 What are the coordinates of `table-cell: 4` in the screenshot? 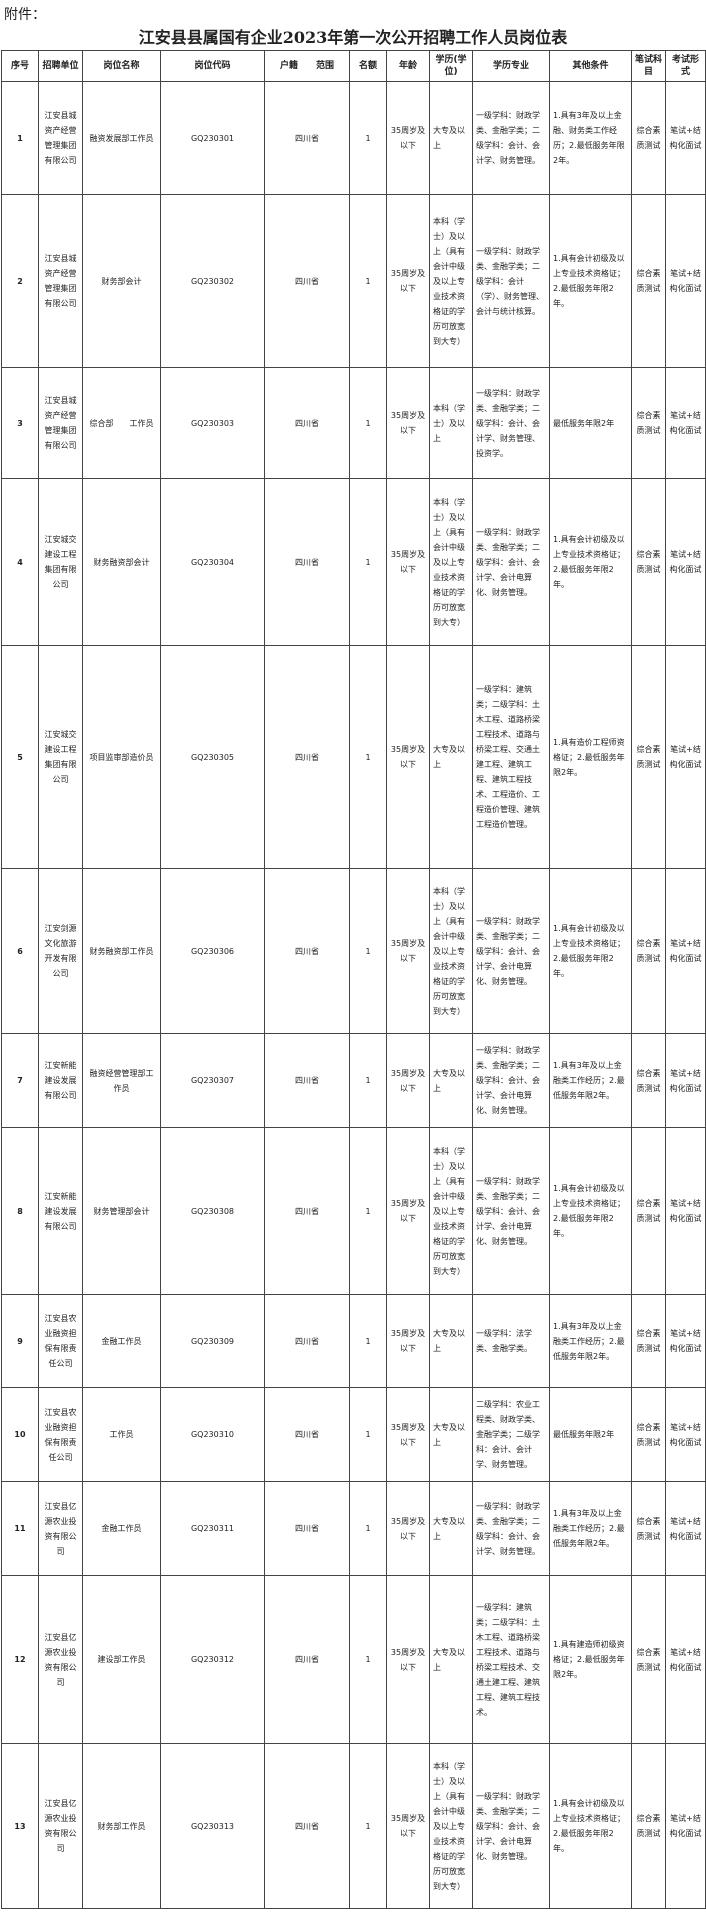 It's located at (20, 562).